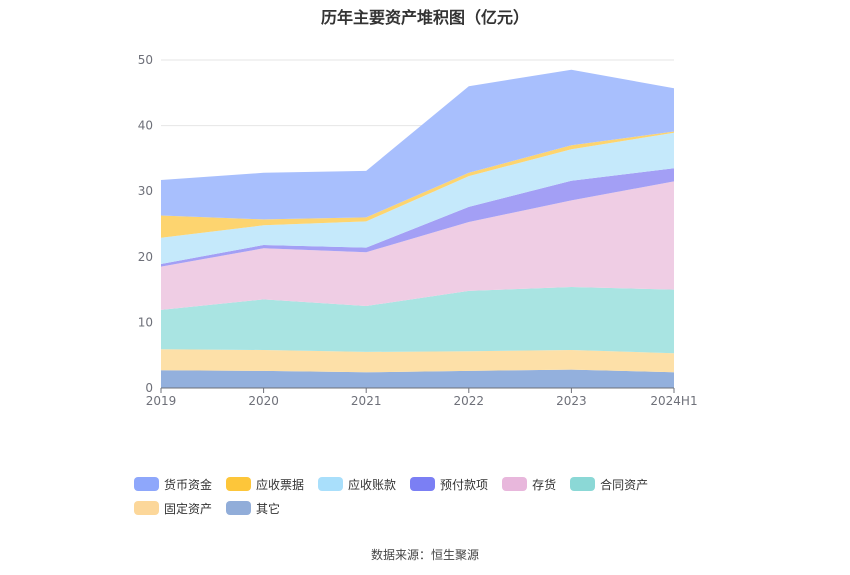  Describe the element at coordinates (673, 401) in the screenshot. I see `x-tick-label: 2024H1` at that location.